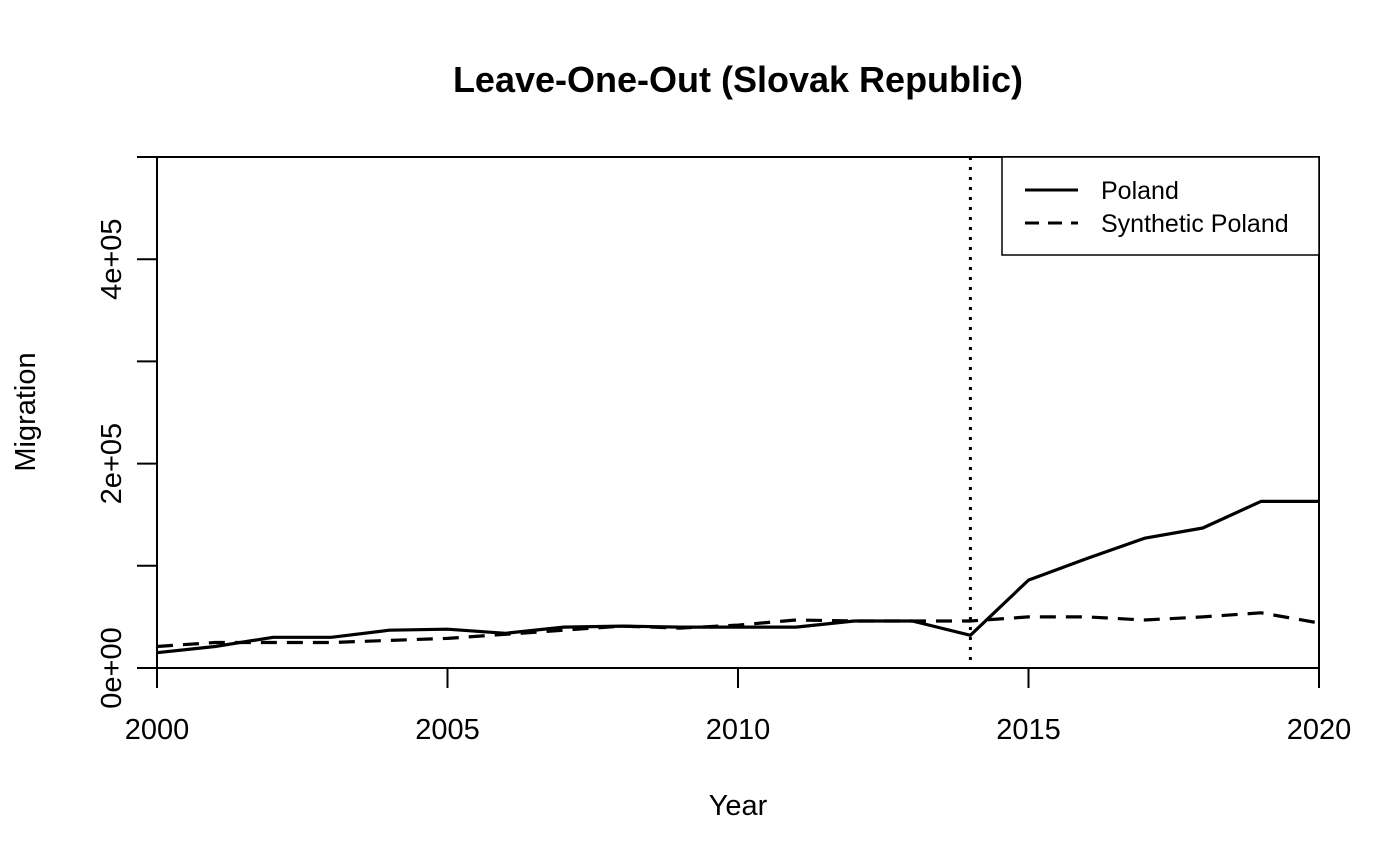 The image size is (1400, 865). What do you see at coordinates (738, 630) in the screenshot?
I see `series-line-synthetic-poland` at bounding box center [738, 630].